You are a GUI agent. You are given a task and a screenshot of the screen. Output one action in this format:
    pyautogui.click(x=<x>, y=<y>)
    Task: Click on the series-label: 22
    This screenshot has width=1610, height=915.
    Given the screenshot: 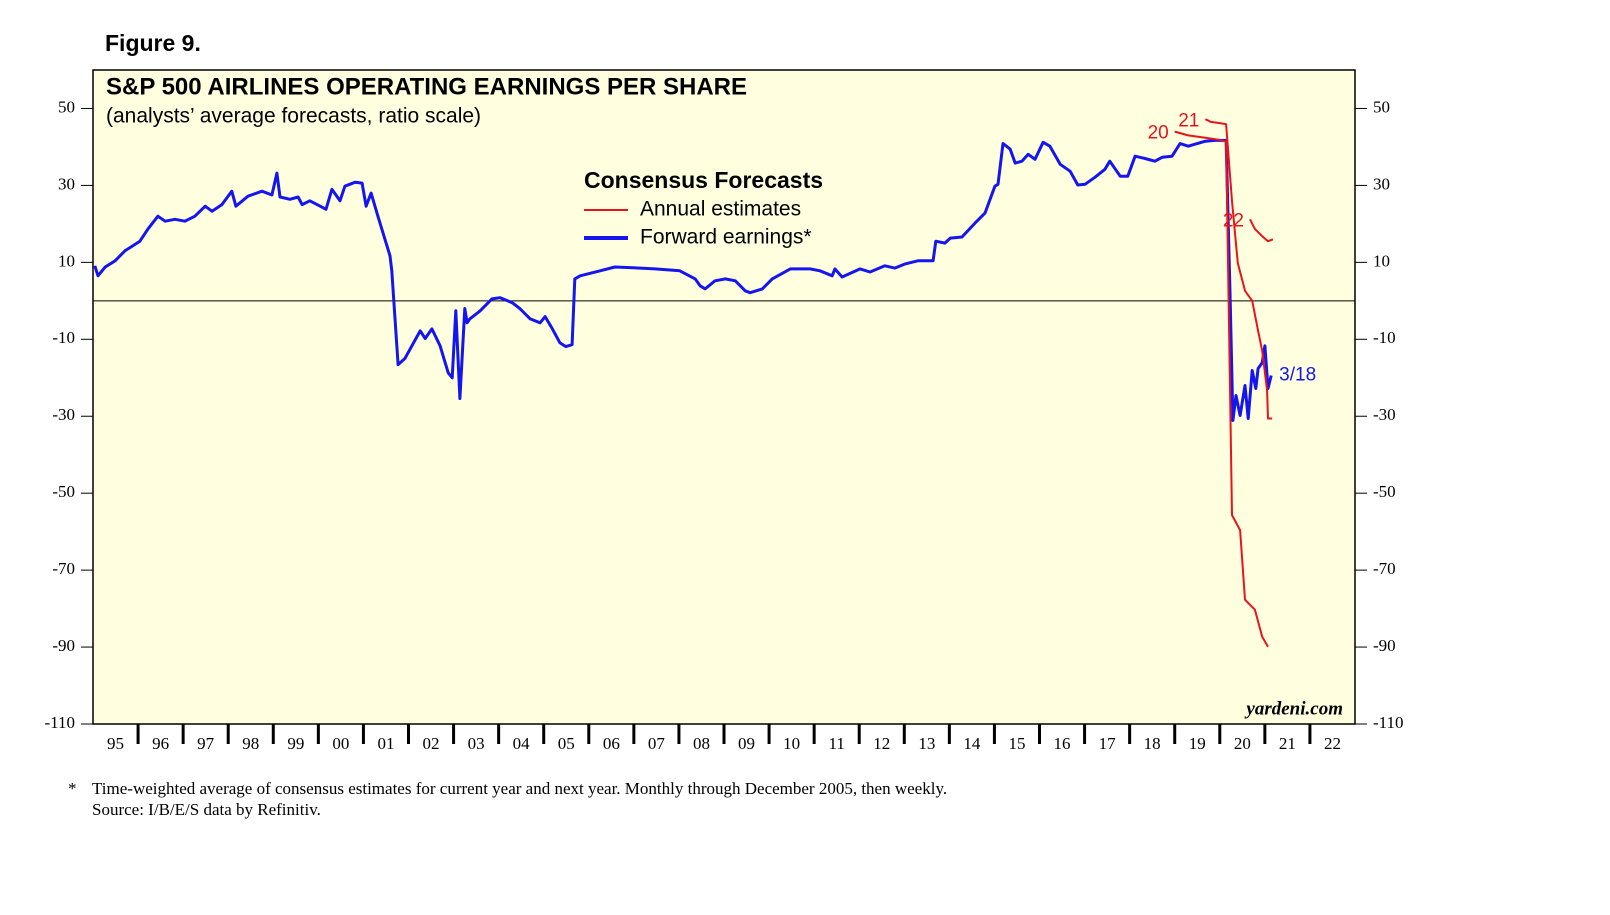 What is the action you would take?
    pyautogui.click(x=1233, y=220)
    